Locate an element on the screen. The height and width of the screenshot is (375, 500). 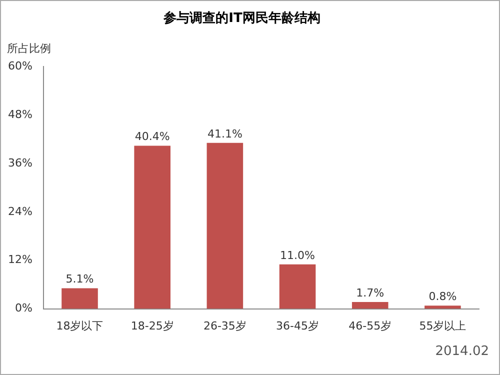
y-axis-title: 所占比例 is located at coordinates (29, 48).